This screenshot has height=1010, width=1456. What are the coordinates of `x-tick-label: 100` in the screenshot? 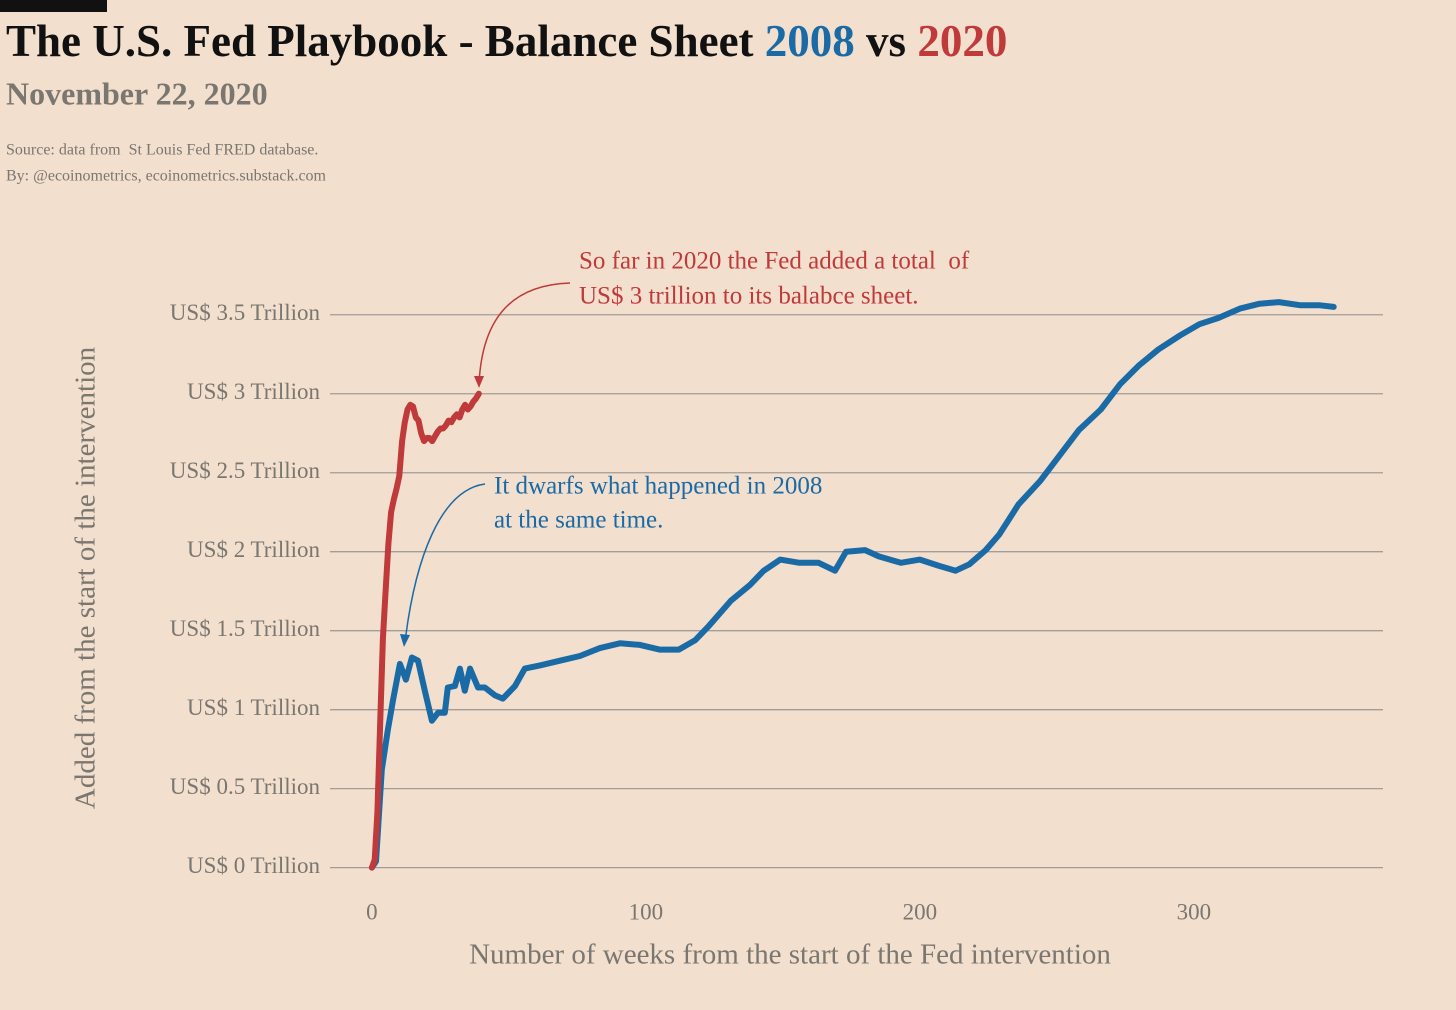 It's located at (646, 911).